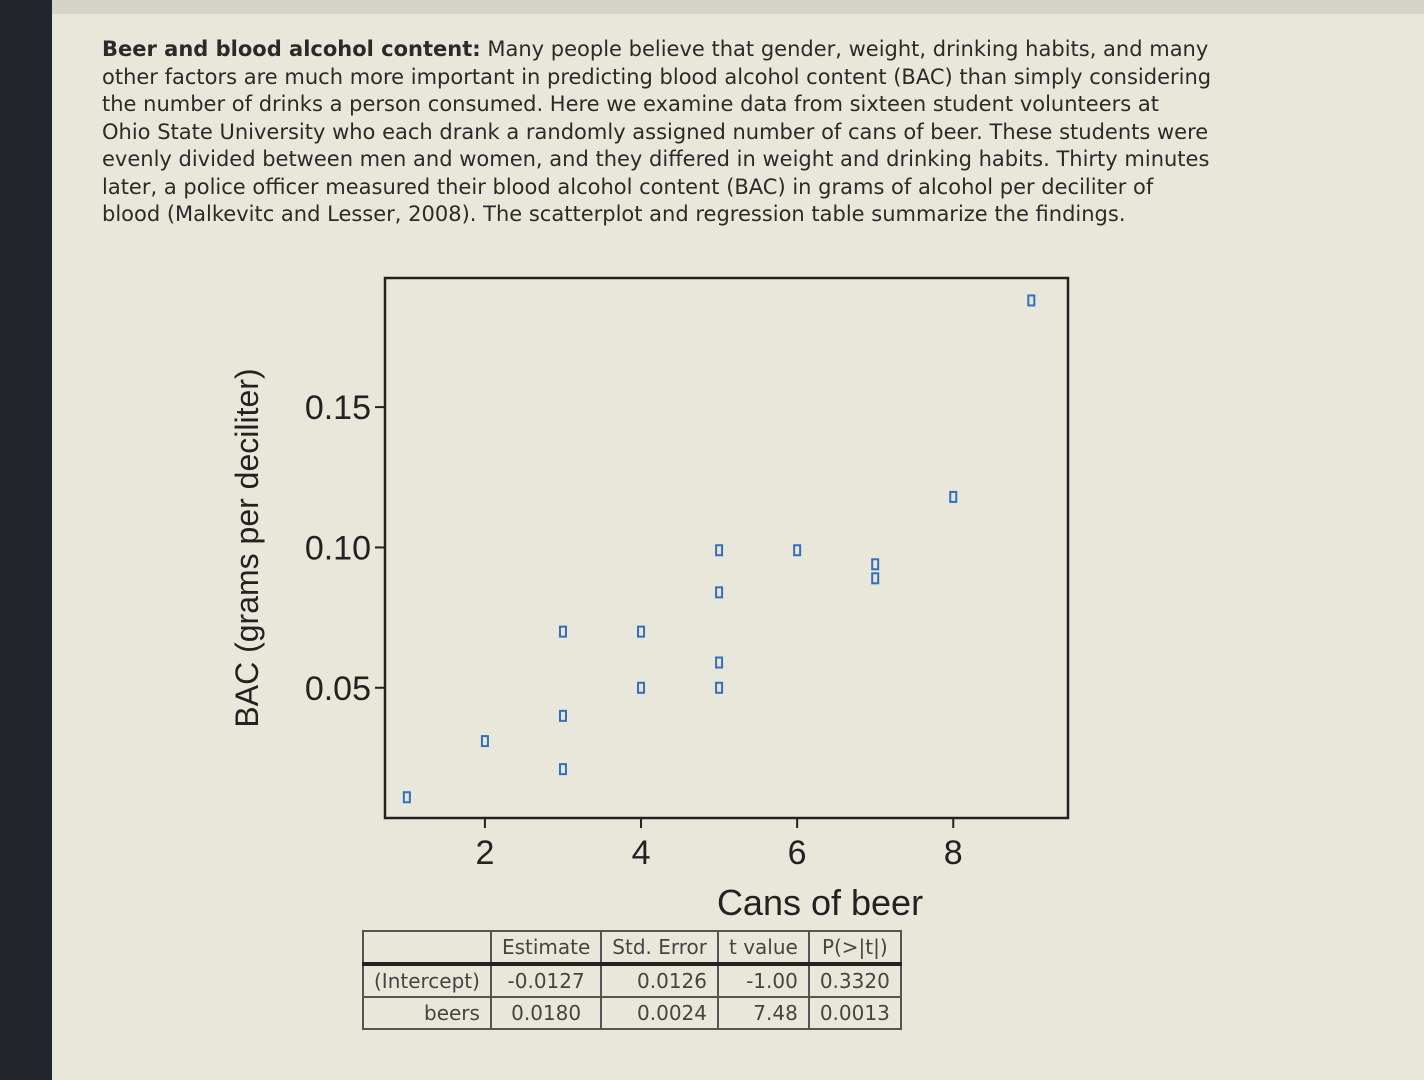 The image size is (1424, 1080). What do you see at coordinates (427, 980) in the screenshot?
I see `row-label: (Intercept)` at bounding box center [427, 980].